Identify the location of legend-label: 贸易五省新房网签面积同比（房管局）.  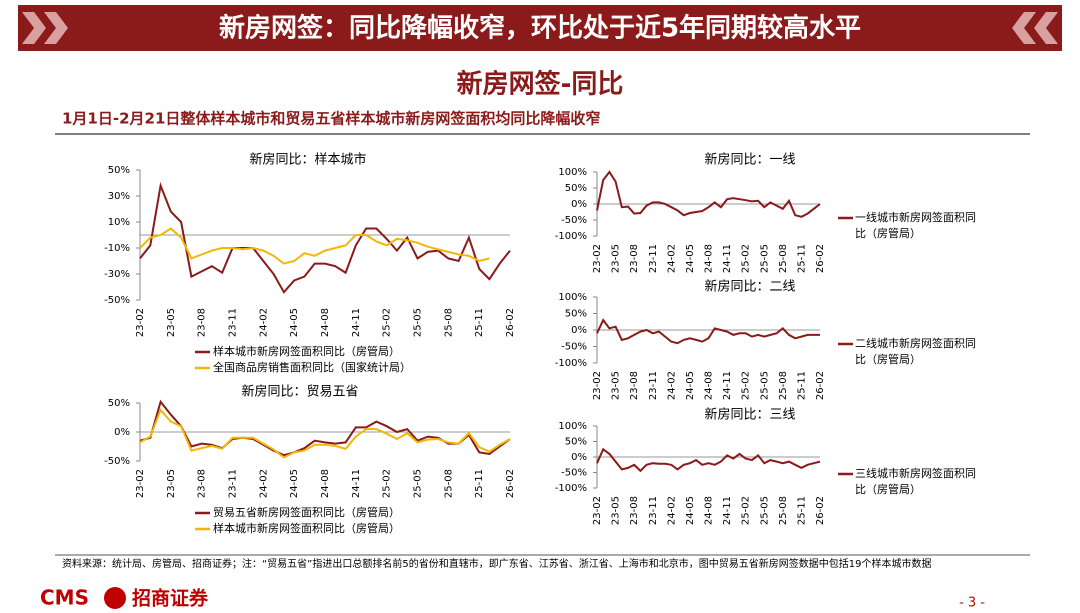
(306, 512).